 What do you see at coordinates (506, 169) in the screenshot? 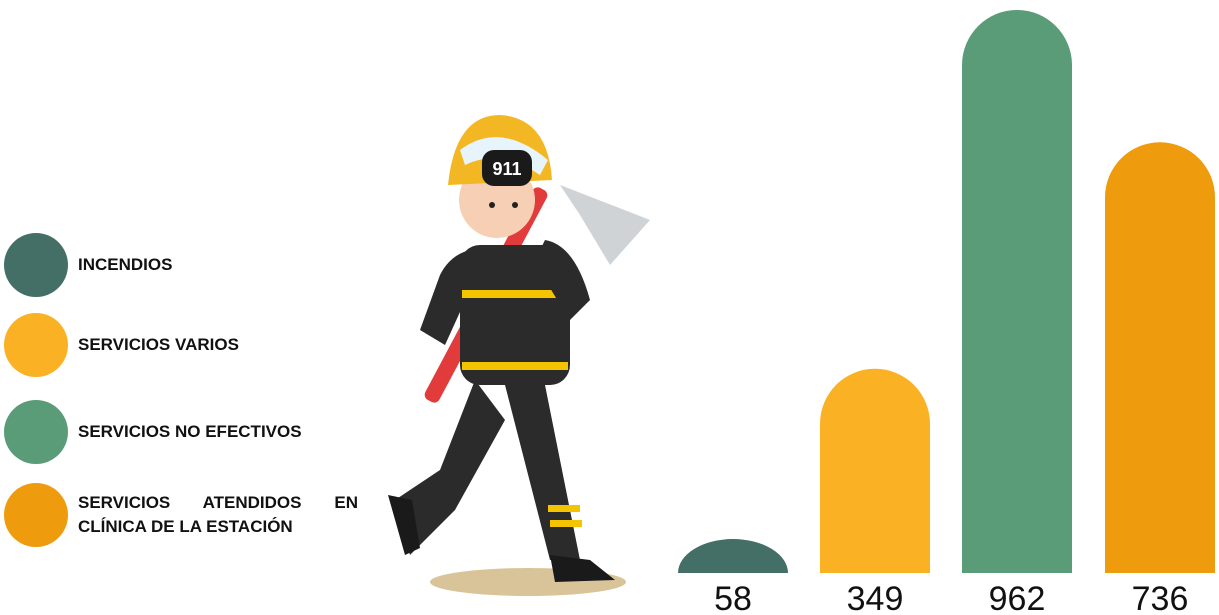
I see `svg-text: 911` at bounding box center [506, 169].